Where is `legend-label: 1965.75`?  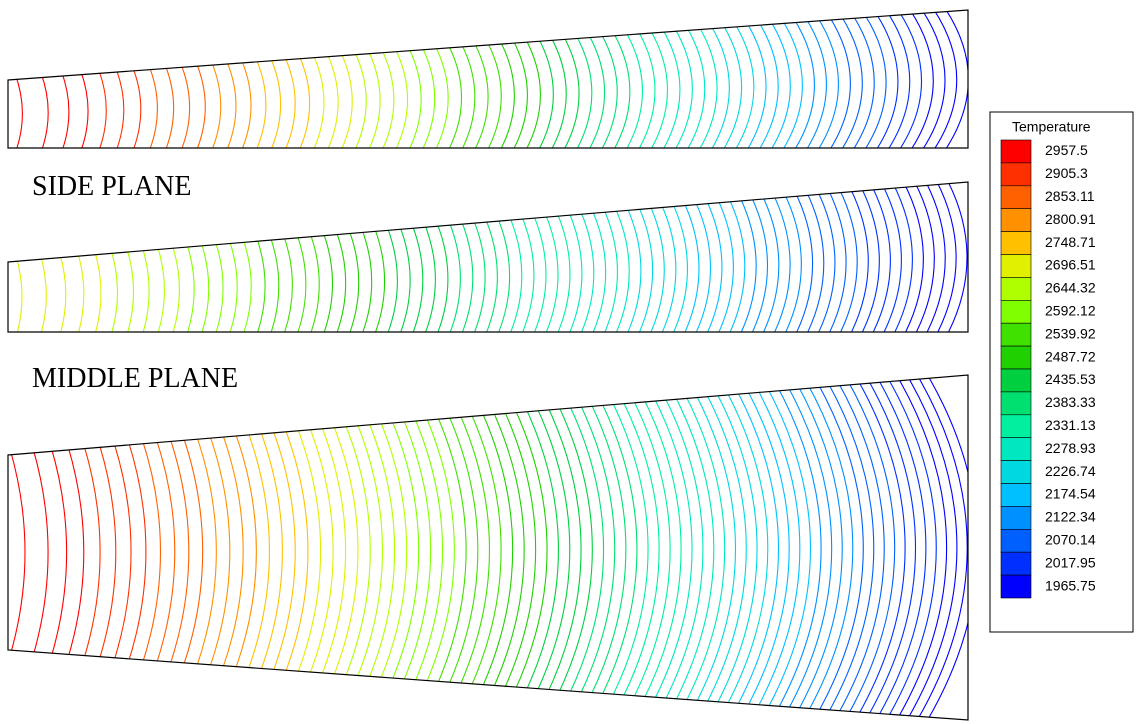
legend-label: 1965.75 is located at coordinates (1070, 585).